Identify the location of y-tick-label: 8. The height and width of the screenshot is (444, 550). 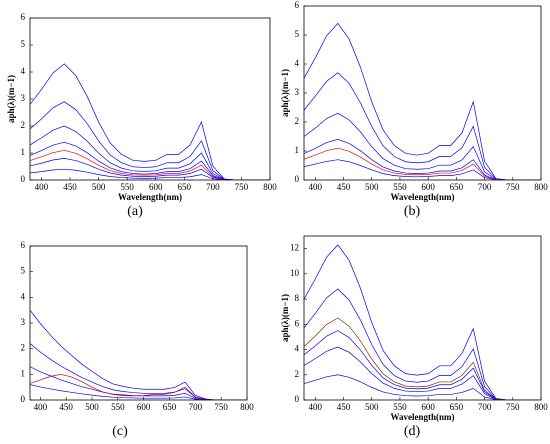
(297, 298).